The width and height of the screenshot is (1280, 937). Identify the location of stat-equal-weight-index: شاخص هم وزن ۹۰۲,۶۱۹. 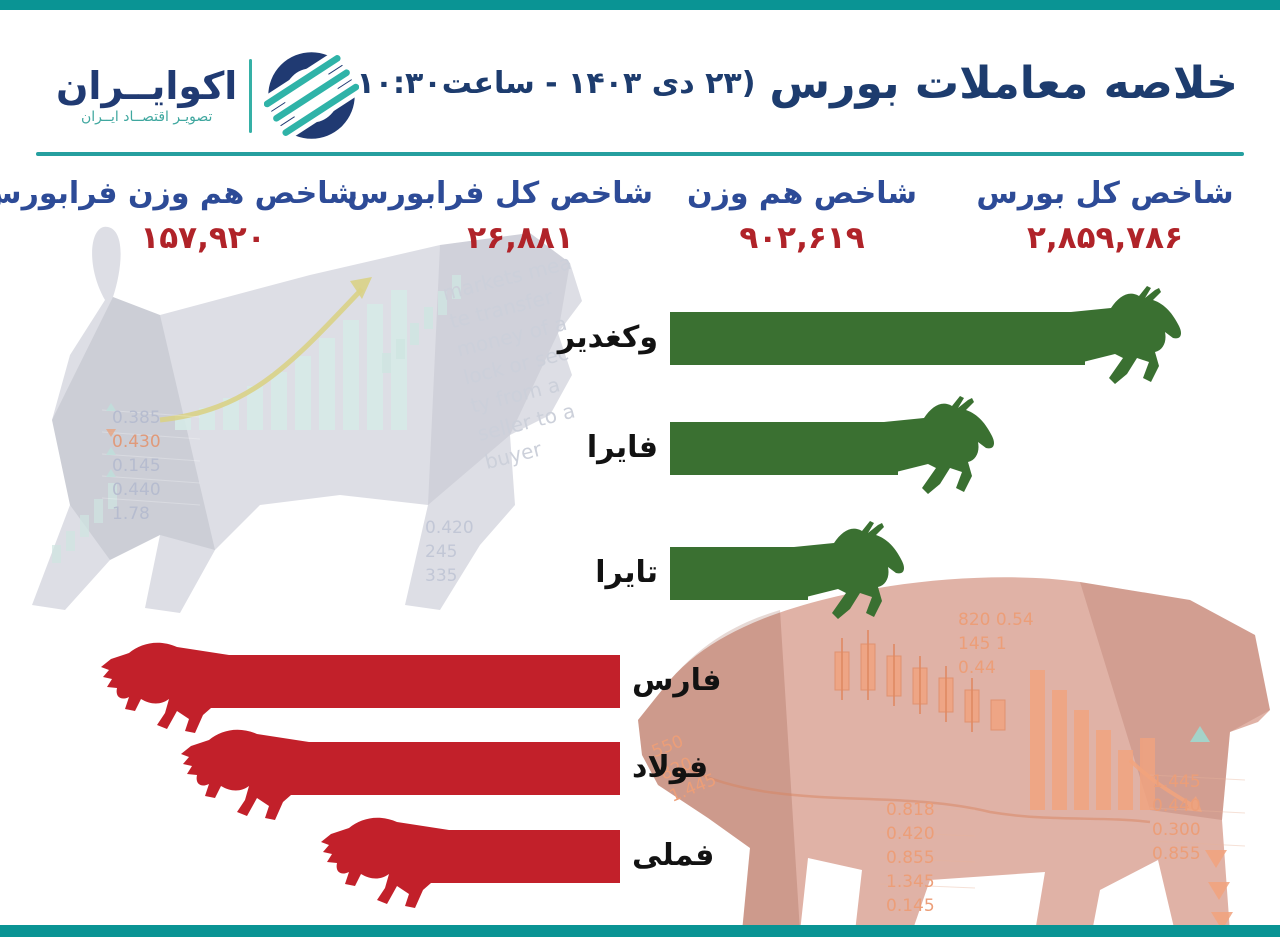
(802, 216).